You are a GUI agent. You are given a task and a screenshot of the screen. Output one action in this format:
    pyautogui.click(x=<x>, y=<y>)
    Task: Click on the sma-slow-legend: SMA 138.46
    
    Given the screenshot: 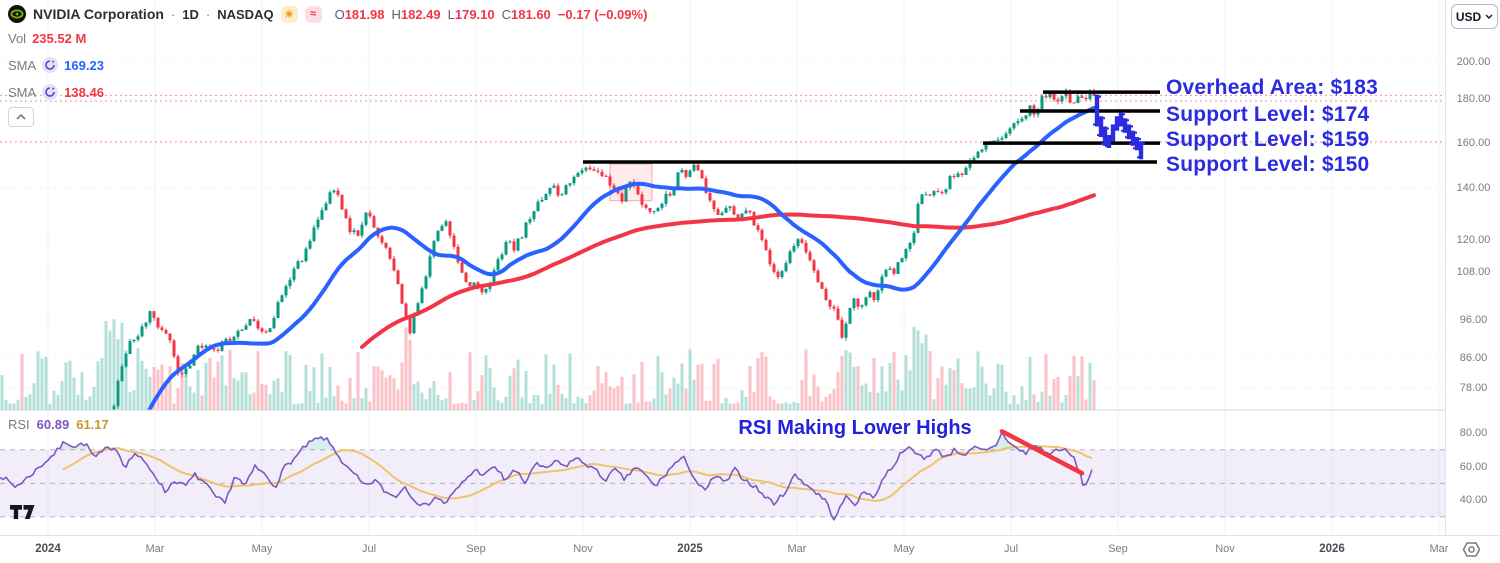 What is the action you would take?
    pyautogui.click(x=56, y=92)
    